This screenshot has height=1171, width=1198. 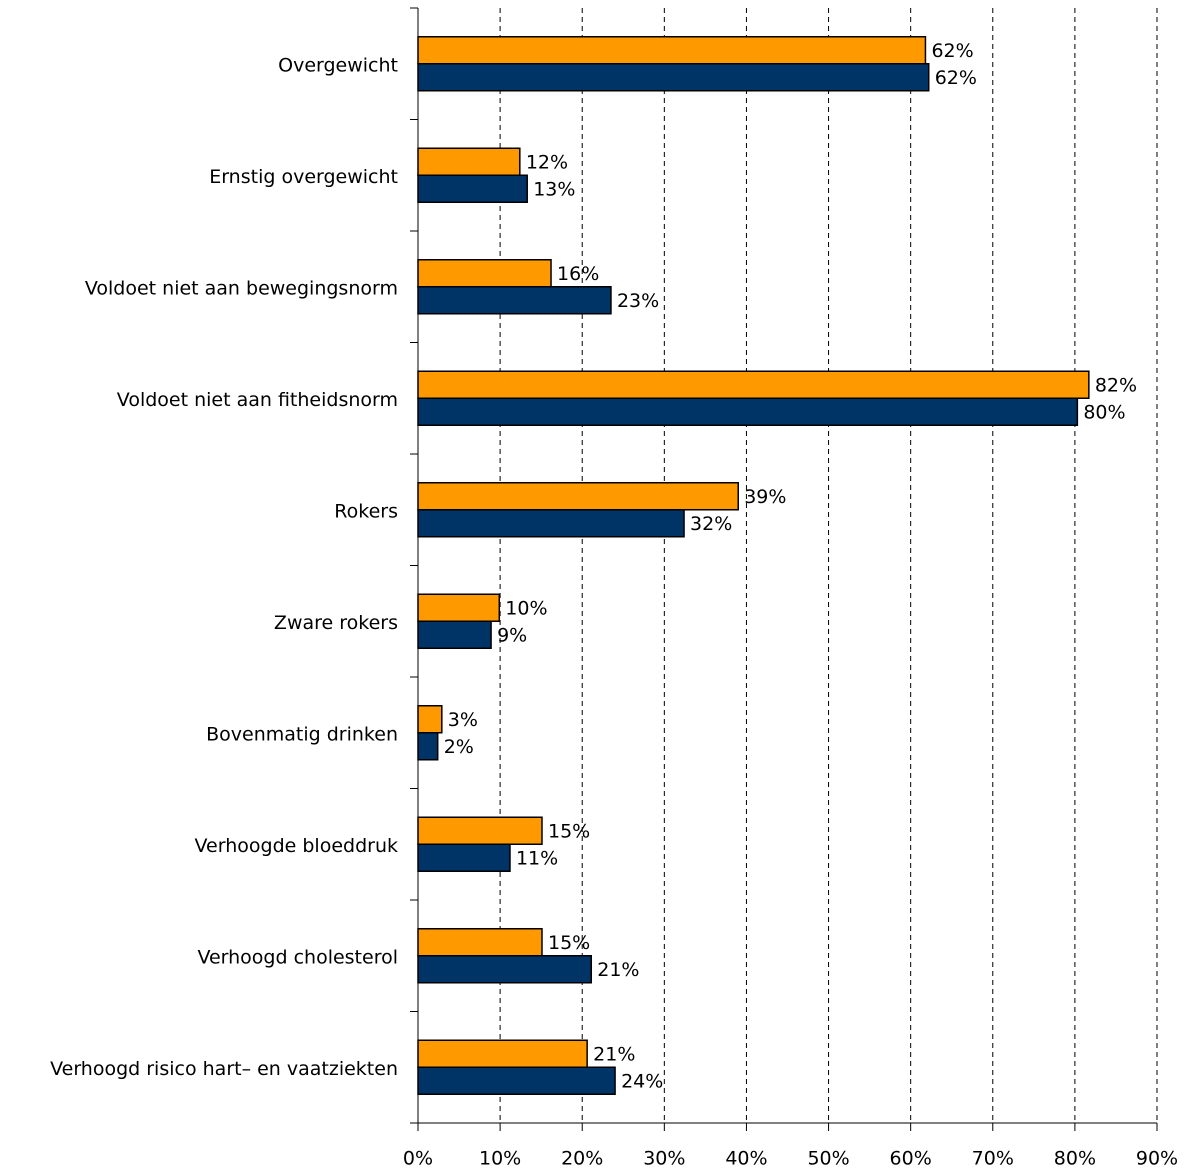 I want to click on y-tick-label: Verhoogde bloeddruk, so click(x=296, y=846).